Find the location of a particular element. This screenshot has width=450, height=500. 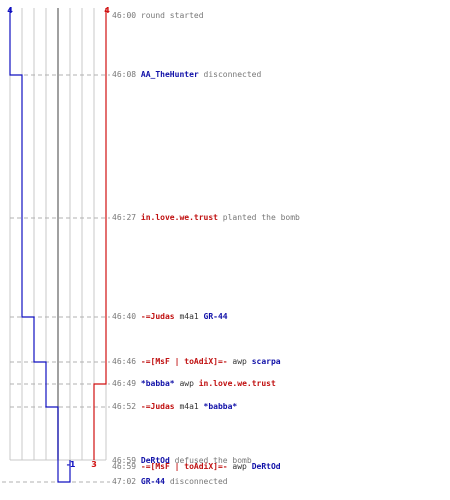

event-text: round started is located at coordinates (172, 15).